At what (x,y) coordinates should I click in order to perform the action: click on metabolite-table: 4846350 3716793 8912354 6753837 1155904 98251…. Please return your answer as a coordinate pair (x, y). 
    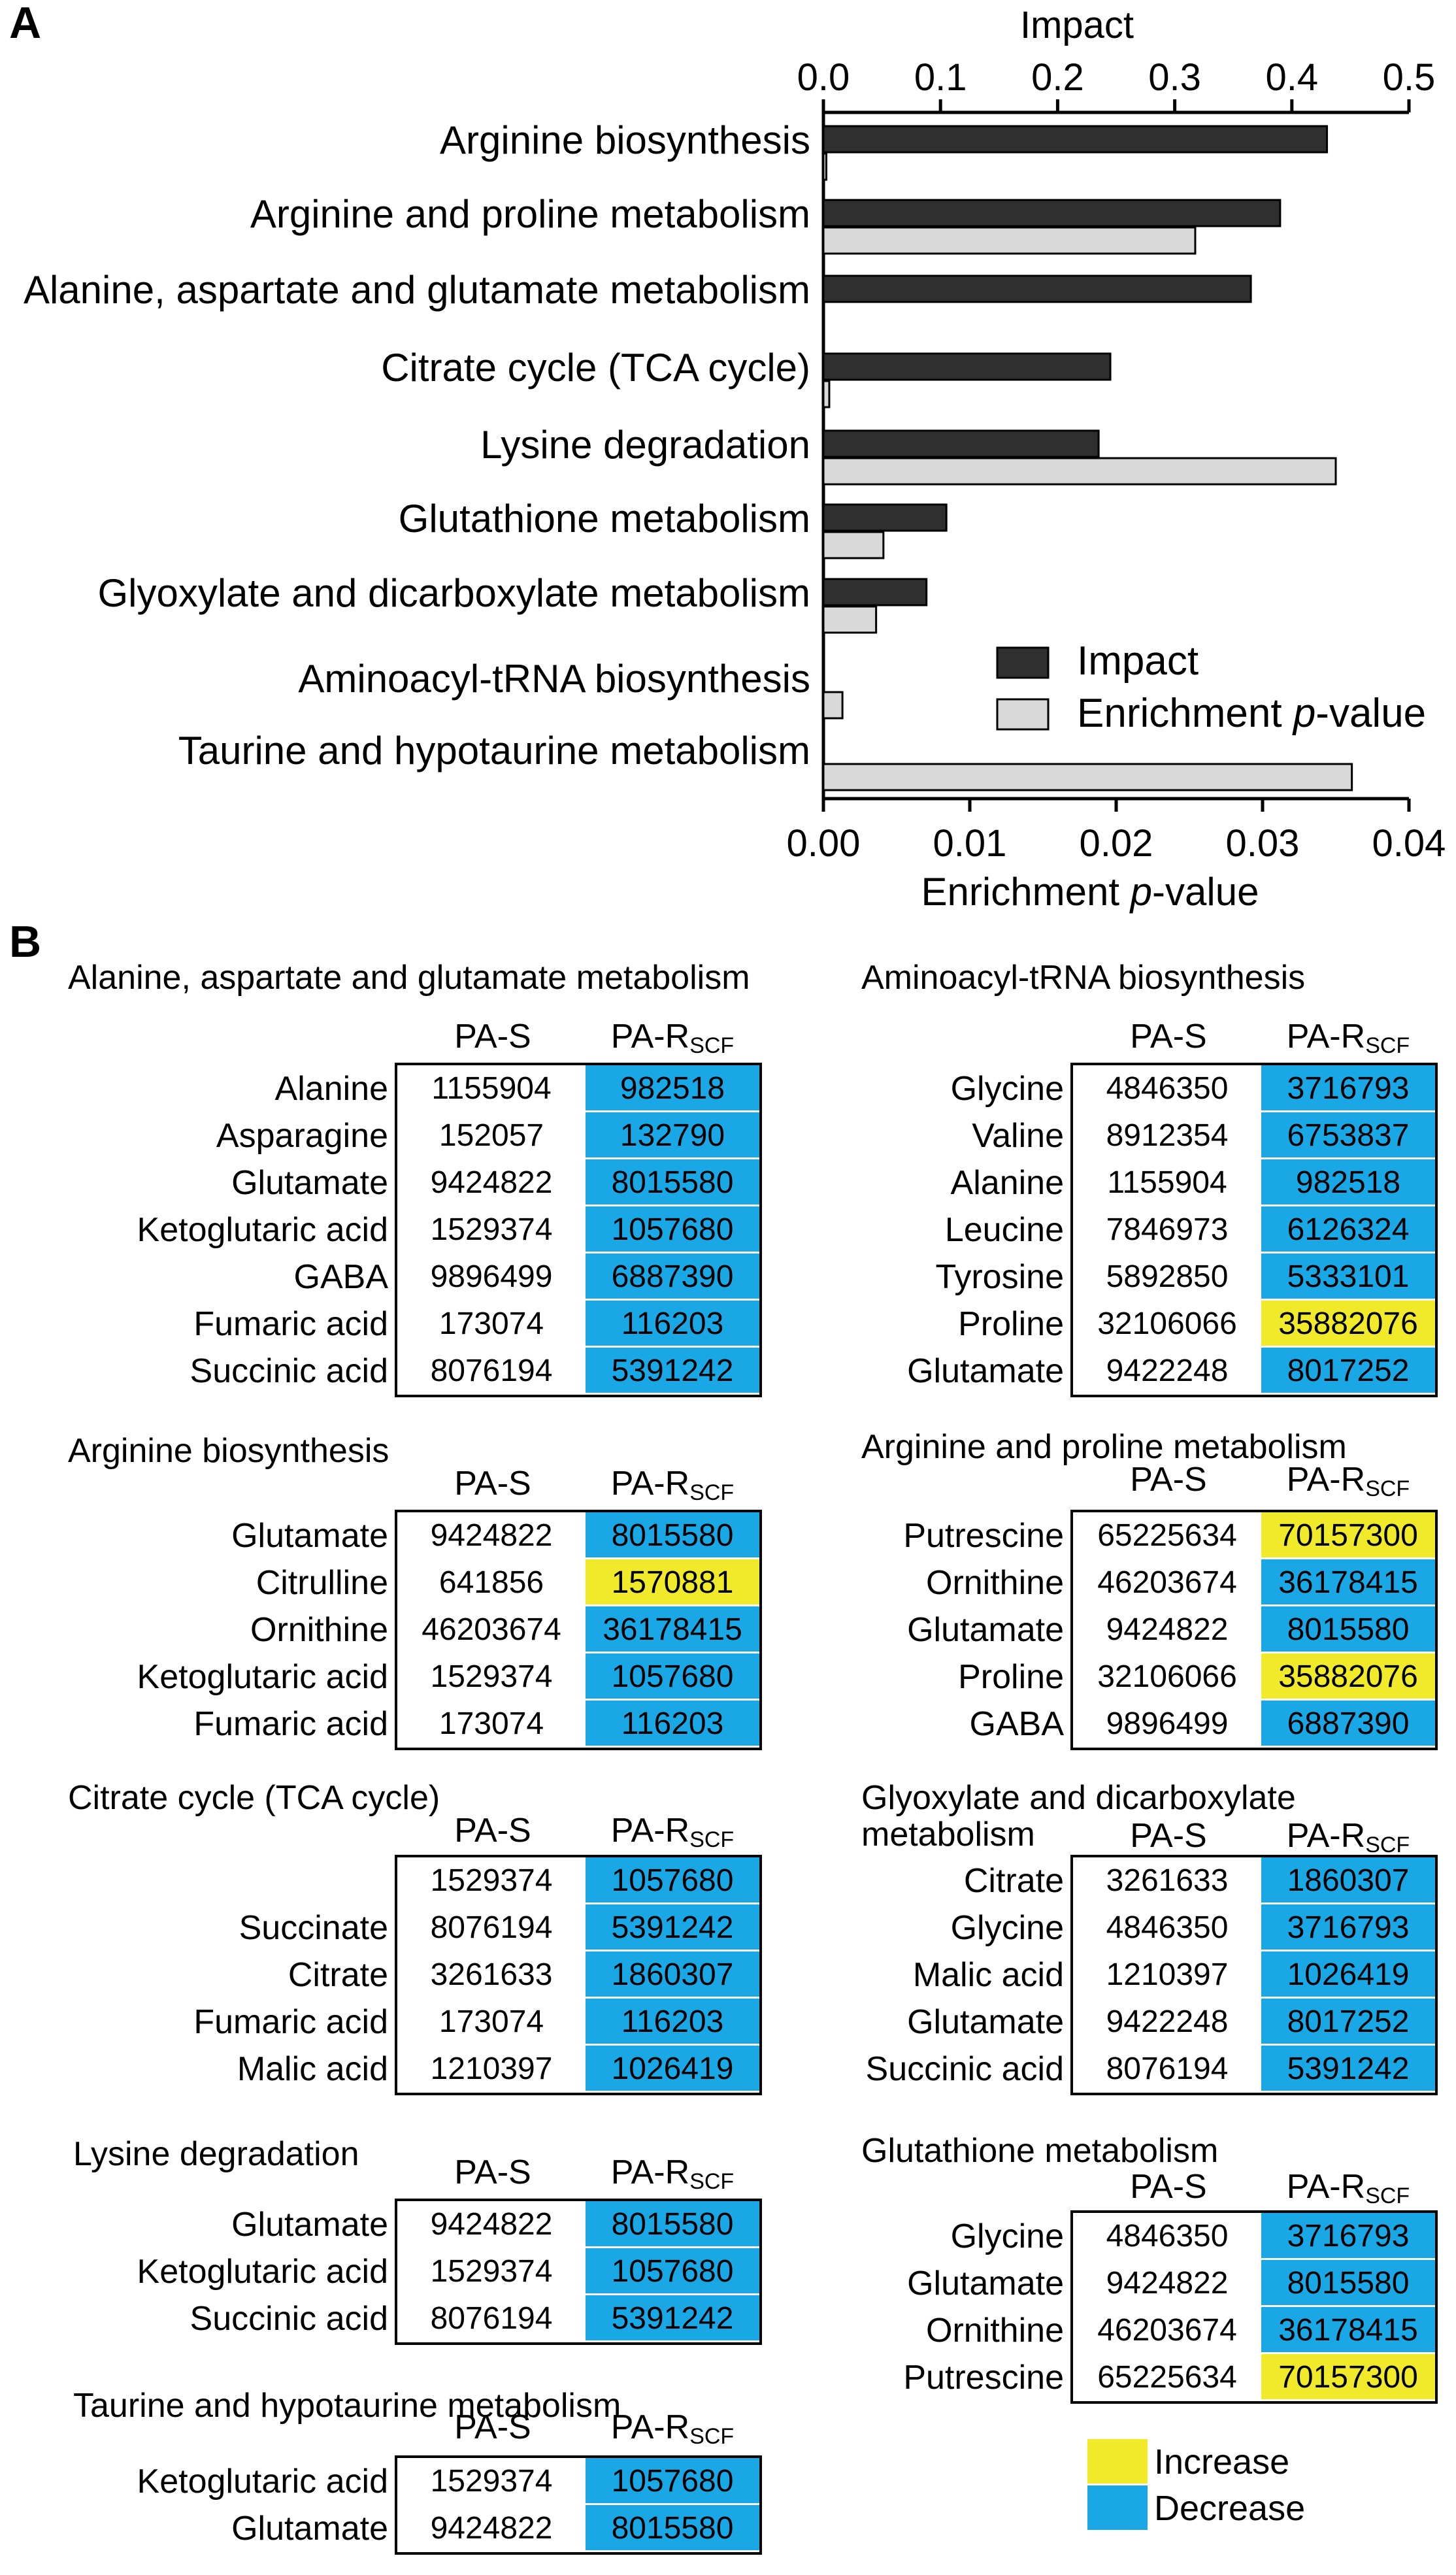
    Looking at the image, I should click on (1254, 1230).